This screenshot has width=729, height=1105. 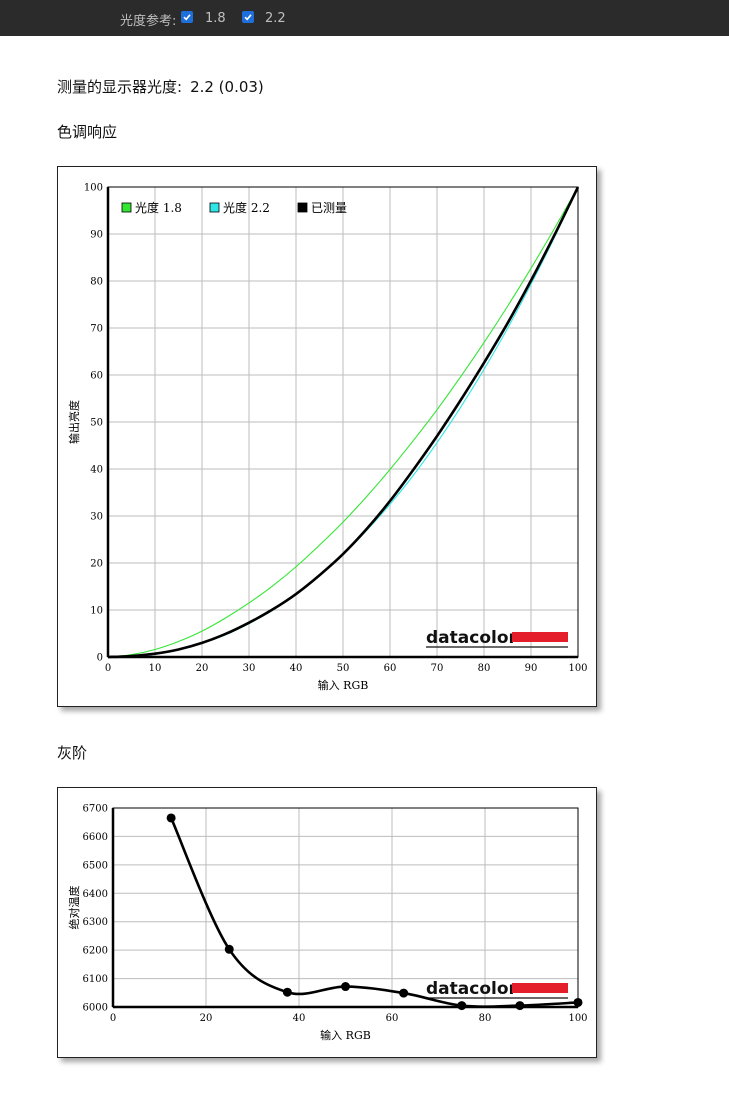 What do you see at coordinates (148, 21) in the screenshot?
I see `gamma-reference-label: 光度参考:` at bounding box center [148, 21].